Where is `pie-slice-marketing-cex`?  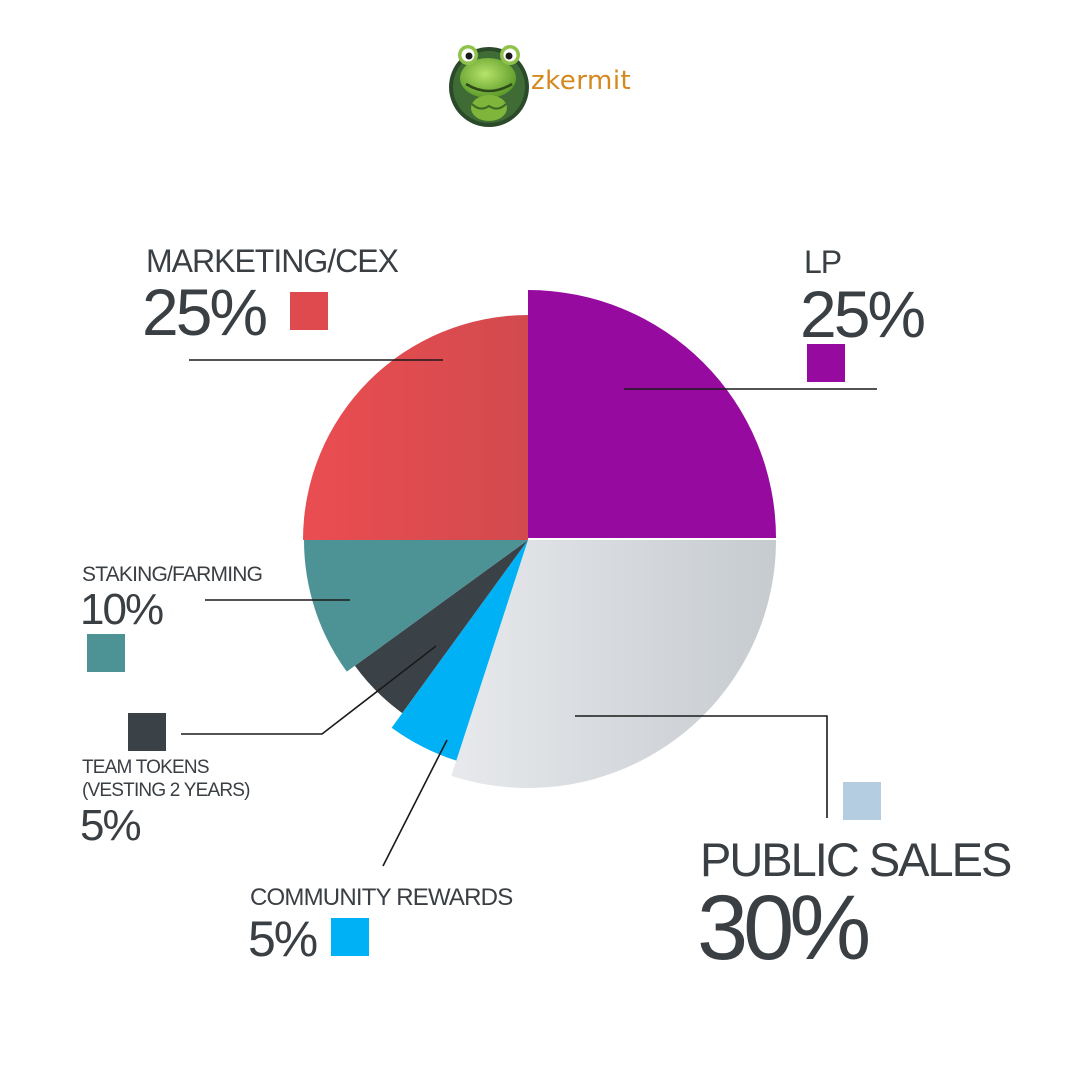
pie-slice-marketing-cex is located at coordinates (415, 427).